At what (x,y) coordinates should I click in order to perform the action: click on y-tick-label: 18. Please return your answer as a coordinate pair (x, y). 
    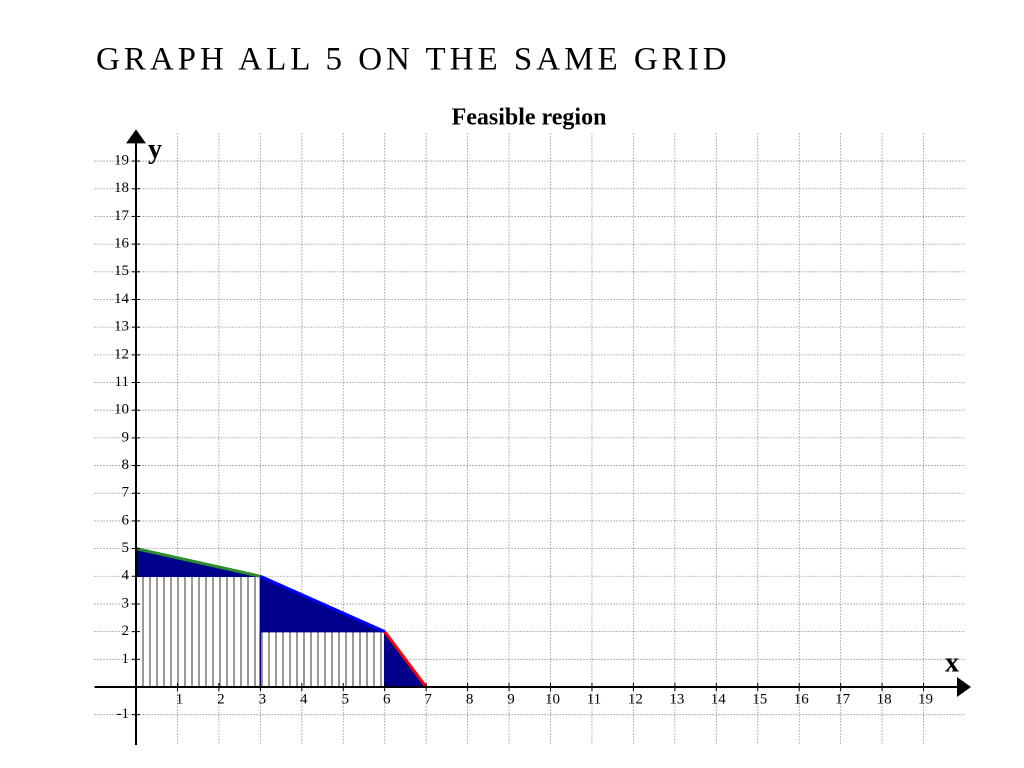
    Looking at the image, I should click on (121, 188).